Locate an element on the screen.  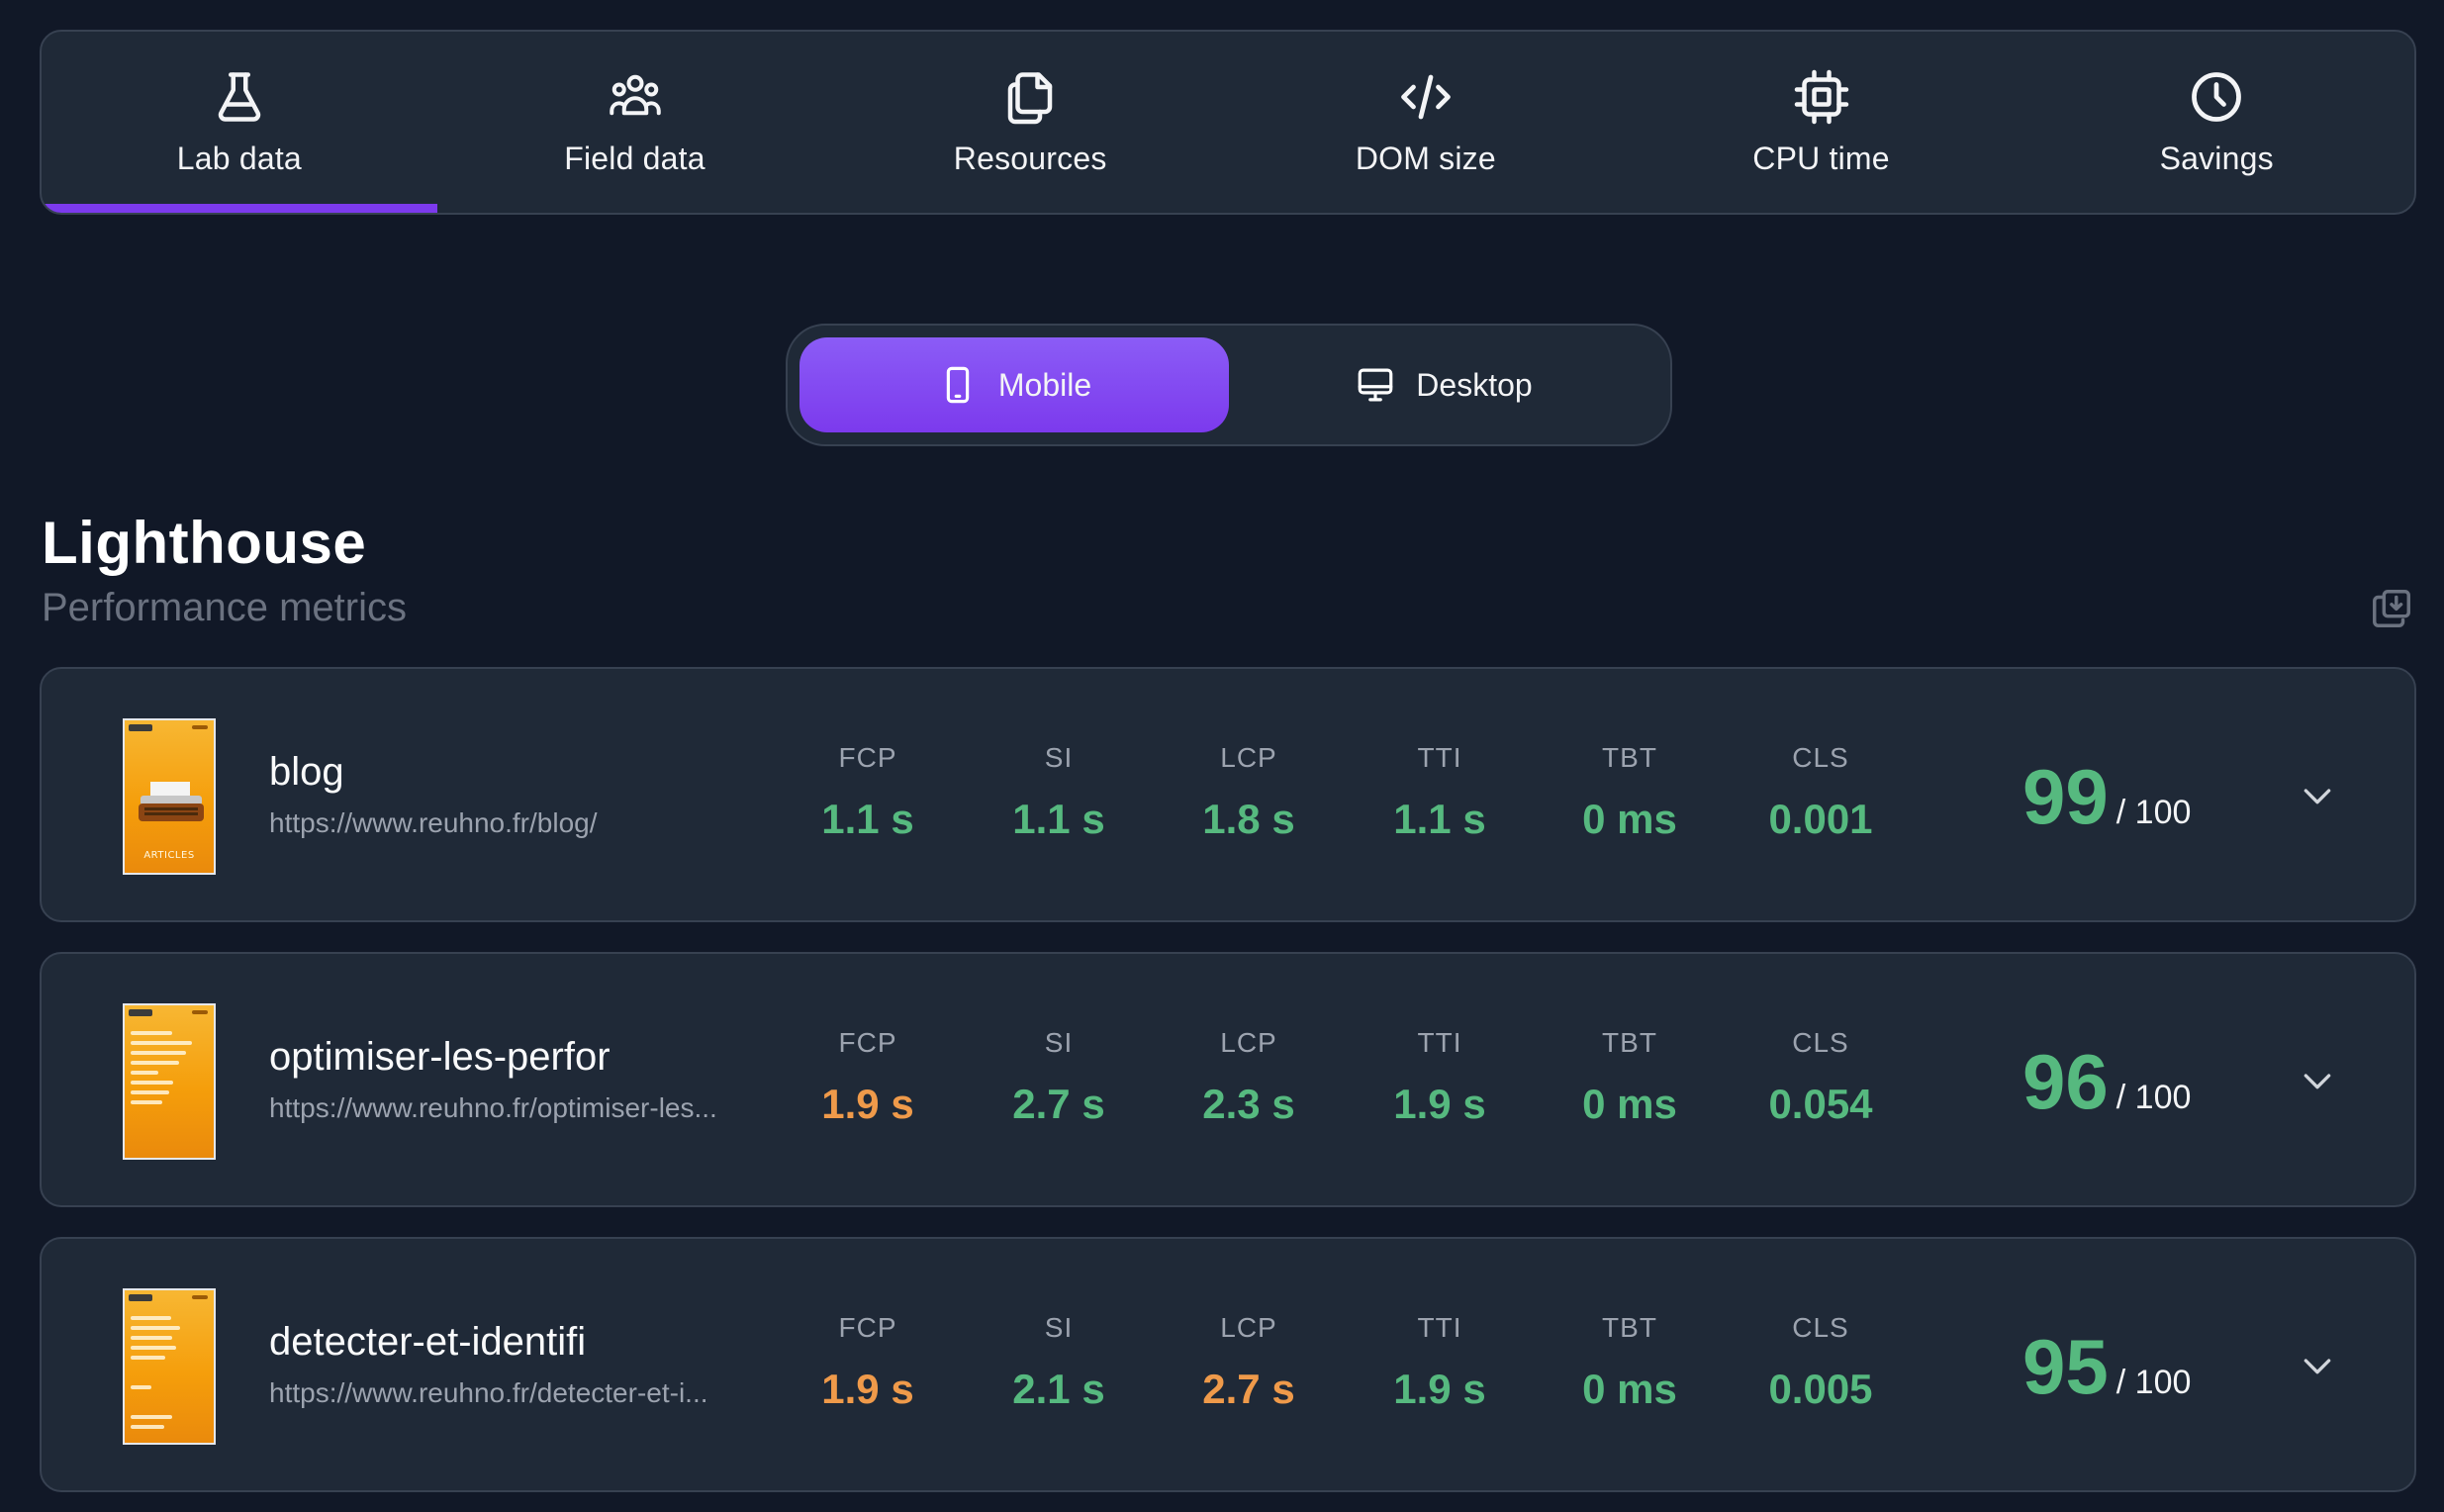
export-button is located at coordinates (2391, 609).